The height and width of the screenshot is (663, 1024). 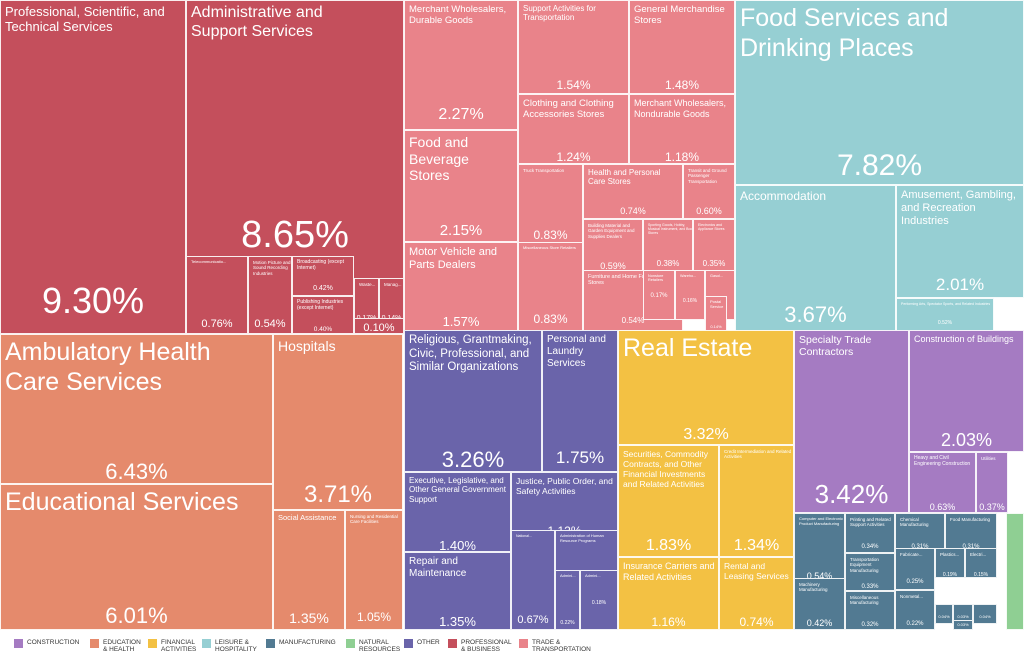 What do you see at coordinates (567, 623) in the screenshot?
I see `treemap-cell-value: 0.22%` at bounding box center [567, 623].